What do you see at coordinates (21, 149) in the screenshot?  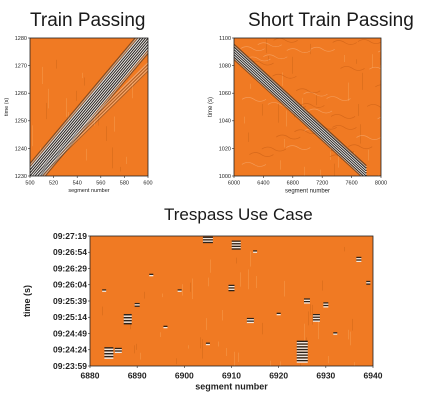 I see `y-tick-label: 1240` at bounding box center [21, 149].